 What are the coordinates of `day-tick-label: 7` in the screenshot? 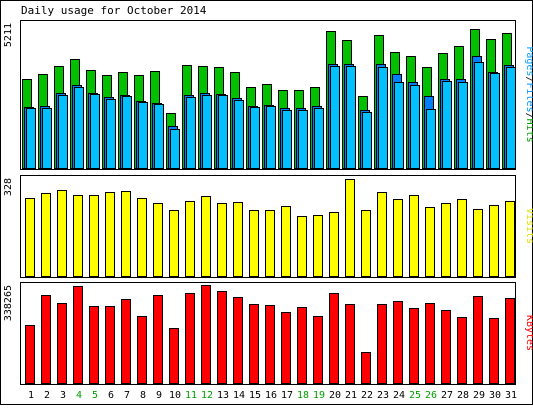 It's located at (127, 395).